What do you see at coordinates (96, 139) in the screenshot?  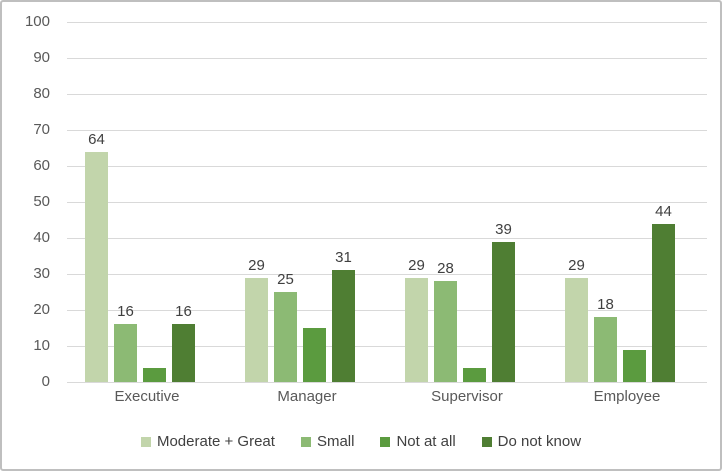 I see `bar-value-label: 64` at bounding box center [96, 139].